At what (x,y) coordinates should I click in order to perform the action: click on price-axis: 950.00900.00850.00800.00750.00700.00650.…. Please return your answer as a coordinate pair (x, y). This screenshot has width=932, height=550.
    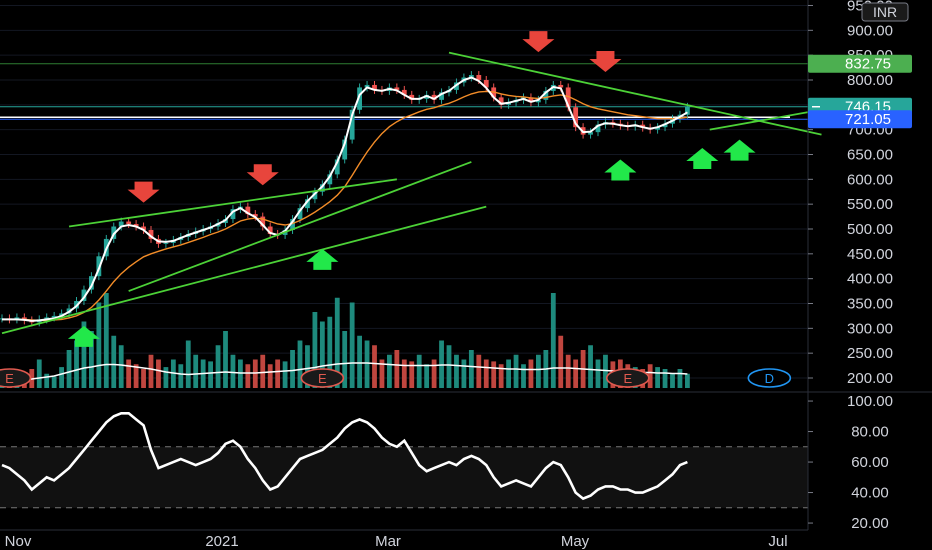
    Looking at the image, I should click on (858, 266).